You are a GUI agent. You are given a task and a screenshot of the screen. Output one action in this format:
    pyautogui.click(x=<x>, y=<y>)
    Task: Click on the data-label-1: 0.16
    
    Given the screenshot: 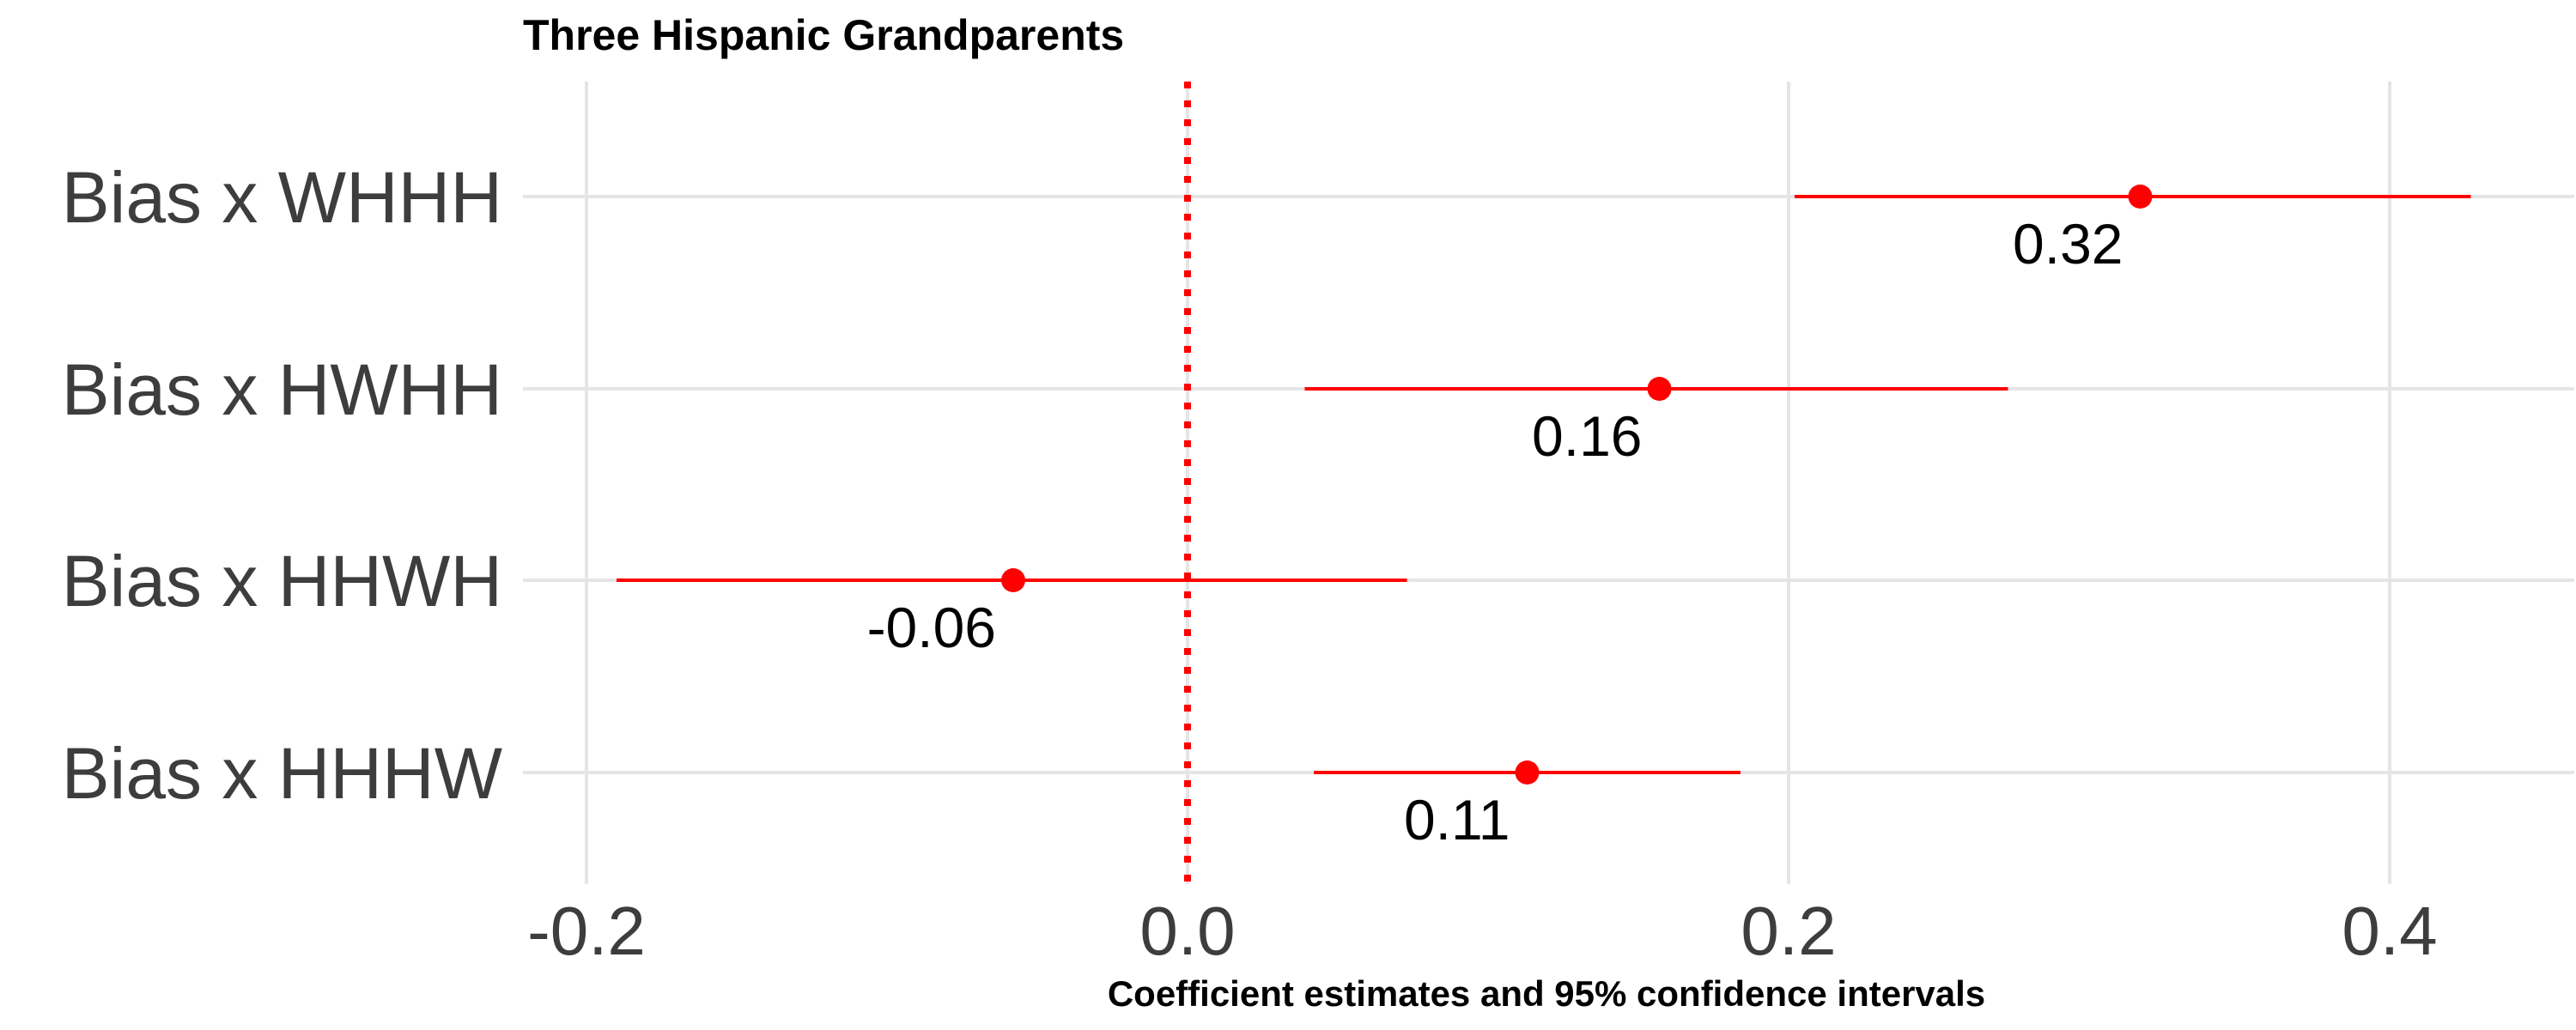 What is the action you would take?
    pyautogui.click(x=1587, y=436)
    